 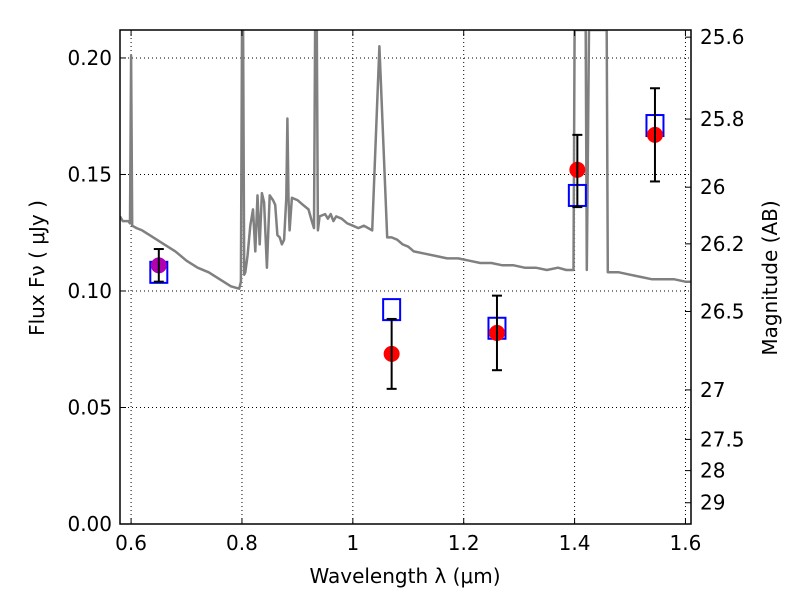 I want to click on y-axis-label: Flux Fν ( μJy ), so click(x=37, y=268).